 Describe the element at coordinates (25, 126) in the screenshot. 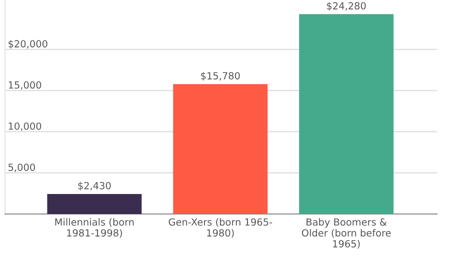

I see `text: 10,000` at that location.